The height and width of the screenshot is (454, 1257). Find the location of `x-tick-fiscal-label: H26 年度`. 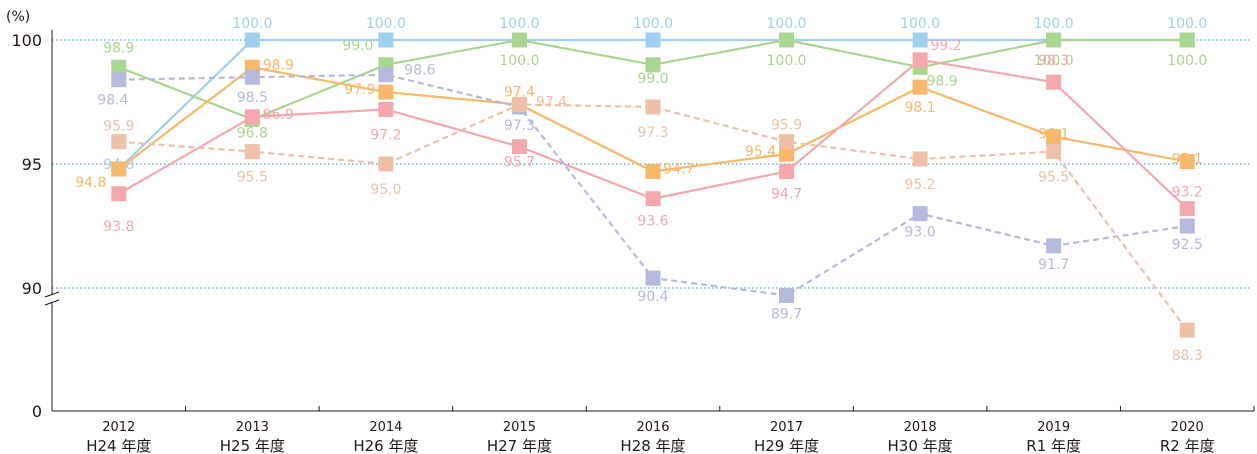

x-tick-fiscal-label: H26 年度 is located at coordinates (385, 445).